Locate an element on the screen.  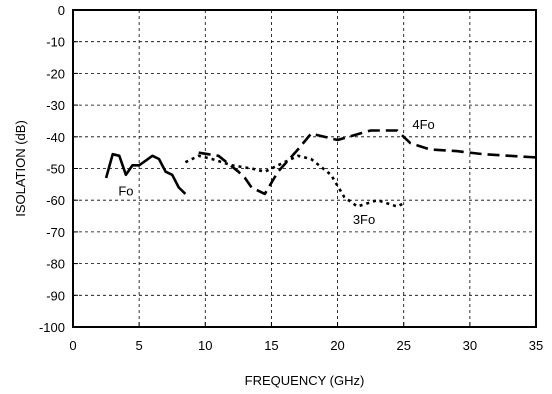
series-line-3fo is located at coordinates (294, 181).